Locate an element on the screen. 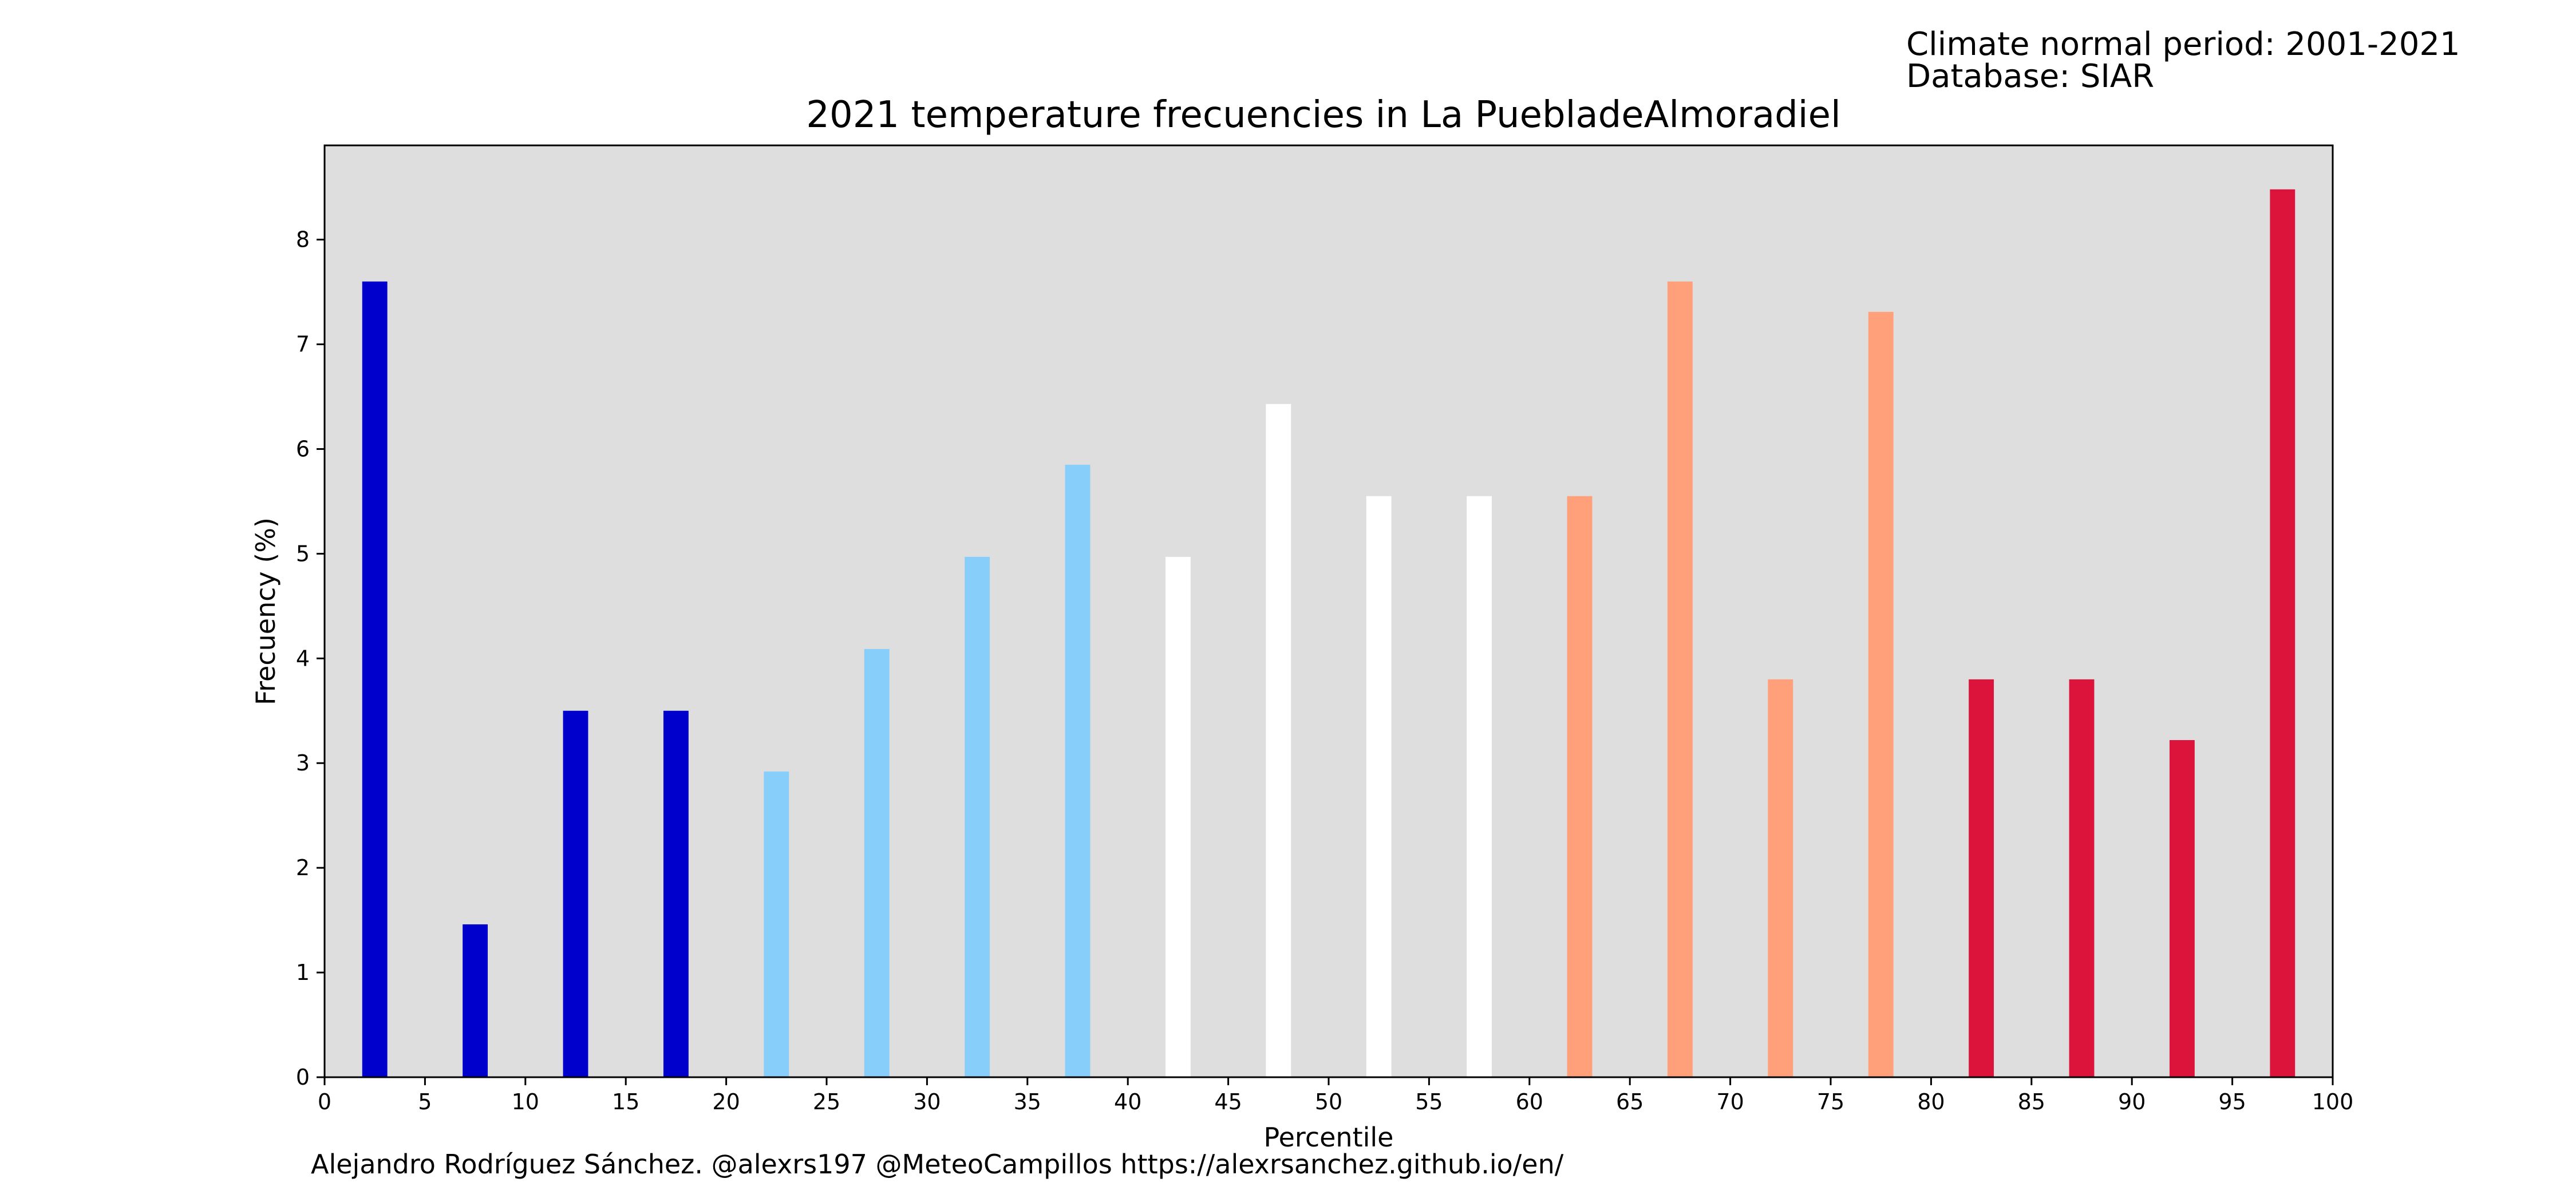  x-axis-label: Percentile is located at coordinates (1329, 1138).